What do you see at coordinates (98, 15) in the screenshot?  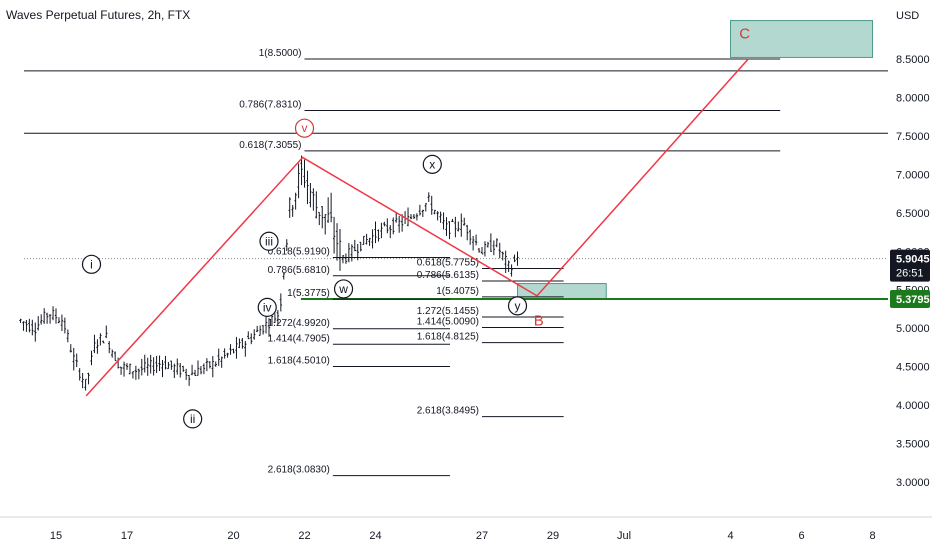 I see `chart-title: Waves Perpetual Futures, 2h, FTX` at bounding box center [98, 15].